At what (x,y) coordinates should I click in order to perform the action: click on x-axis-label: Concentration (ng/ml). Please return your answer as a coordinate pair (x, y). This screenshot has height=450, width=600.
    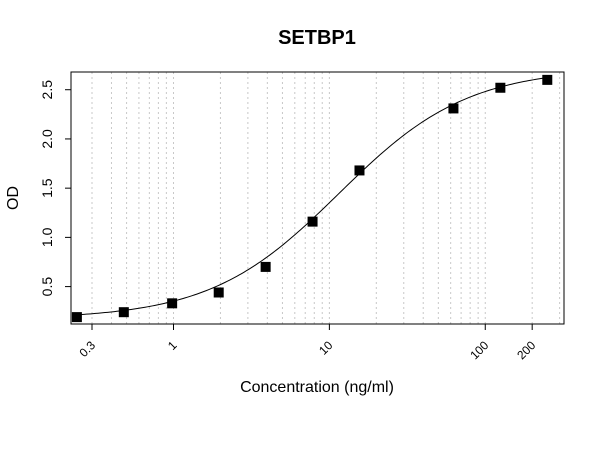
    Looking at the image, I should click on (317, 387).